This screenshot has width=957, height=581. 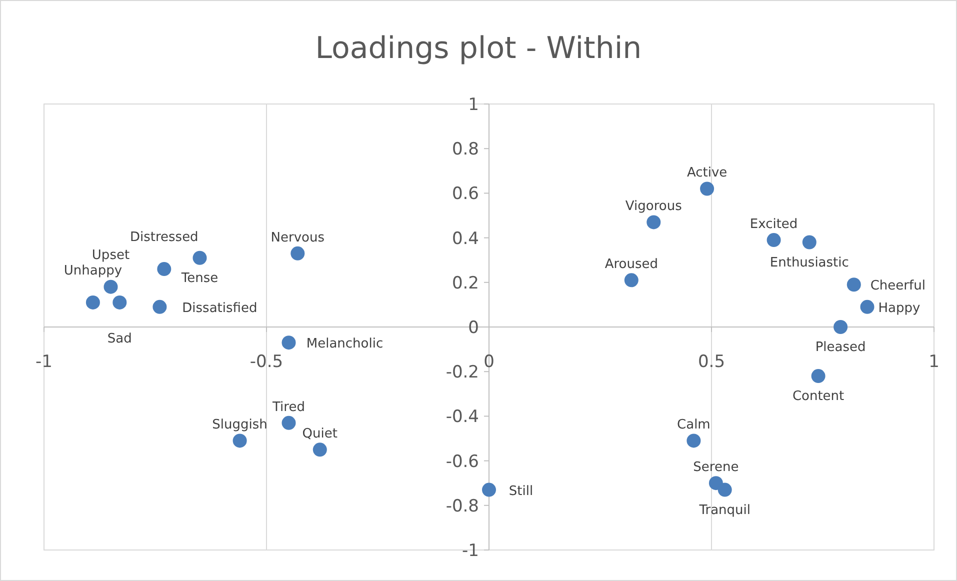 What do you see at coordinates (462, 506) in the screenshot?
I see `y-tick-label: -0.8` at bounding box center [462, 506].